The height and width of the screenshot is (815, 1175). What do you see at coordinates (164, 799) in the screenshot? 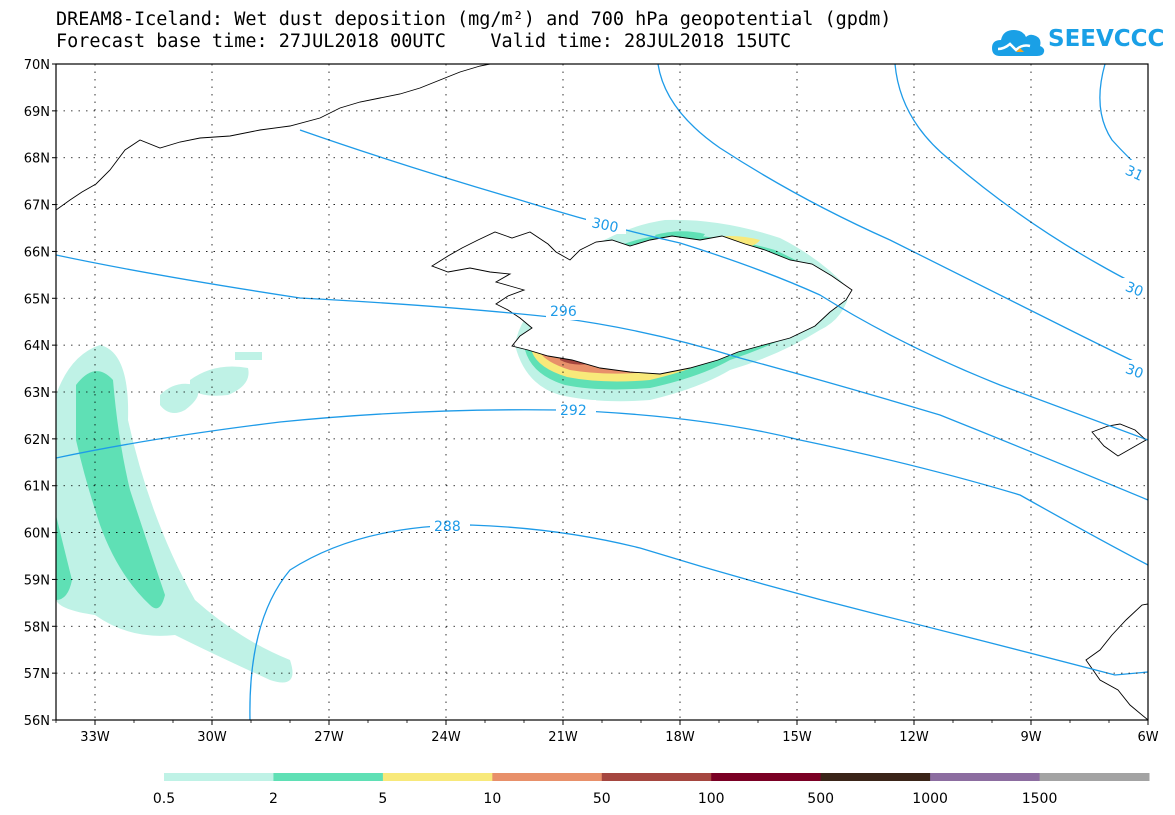
I see `colorbar-label: 0.5` at bounding box center [164, 799].